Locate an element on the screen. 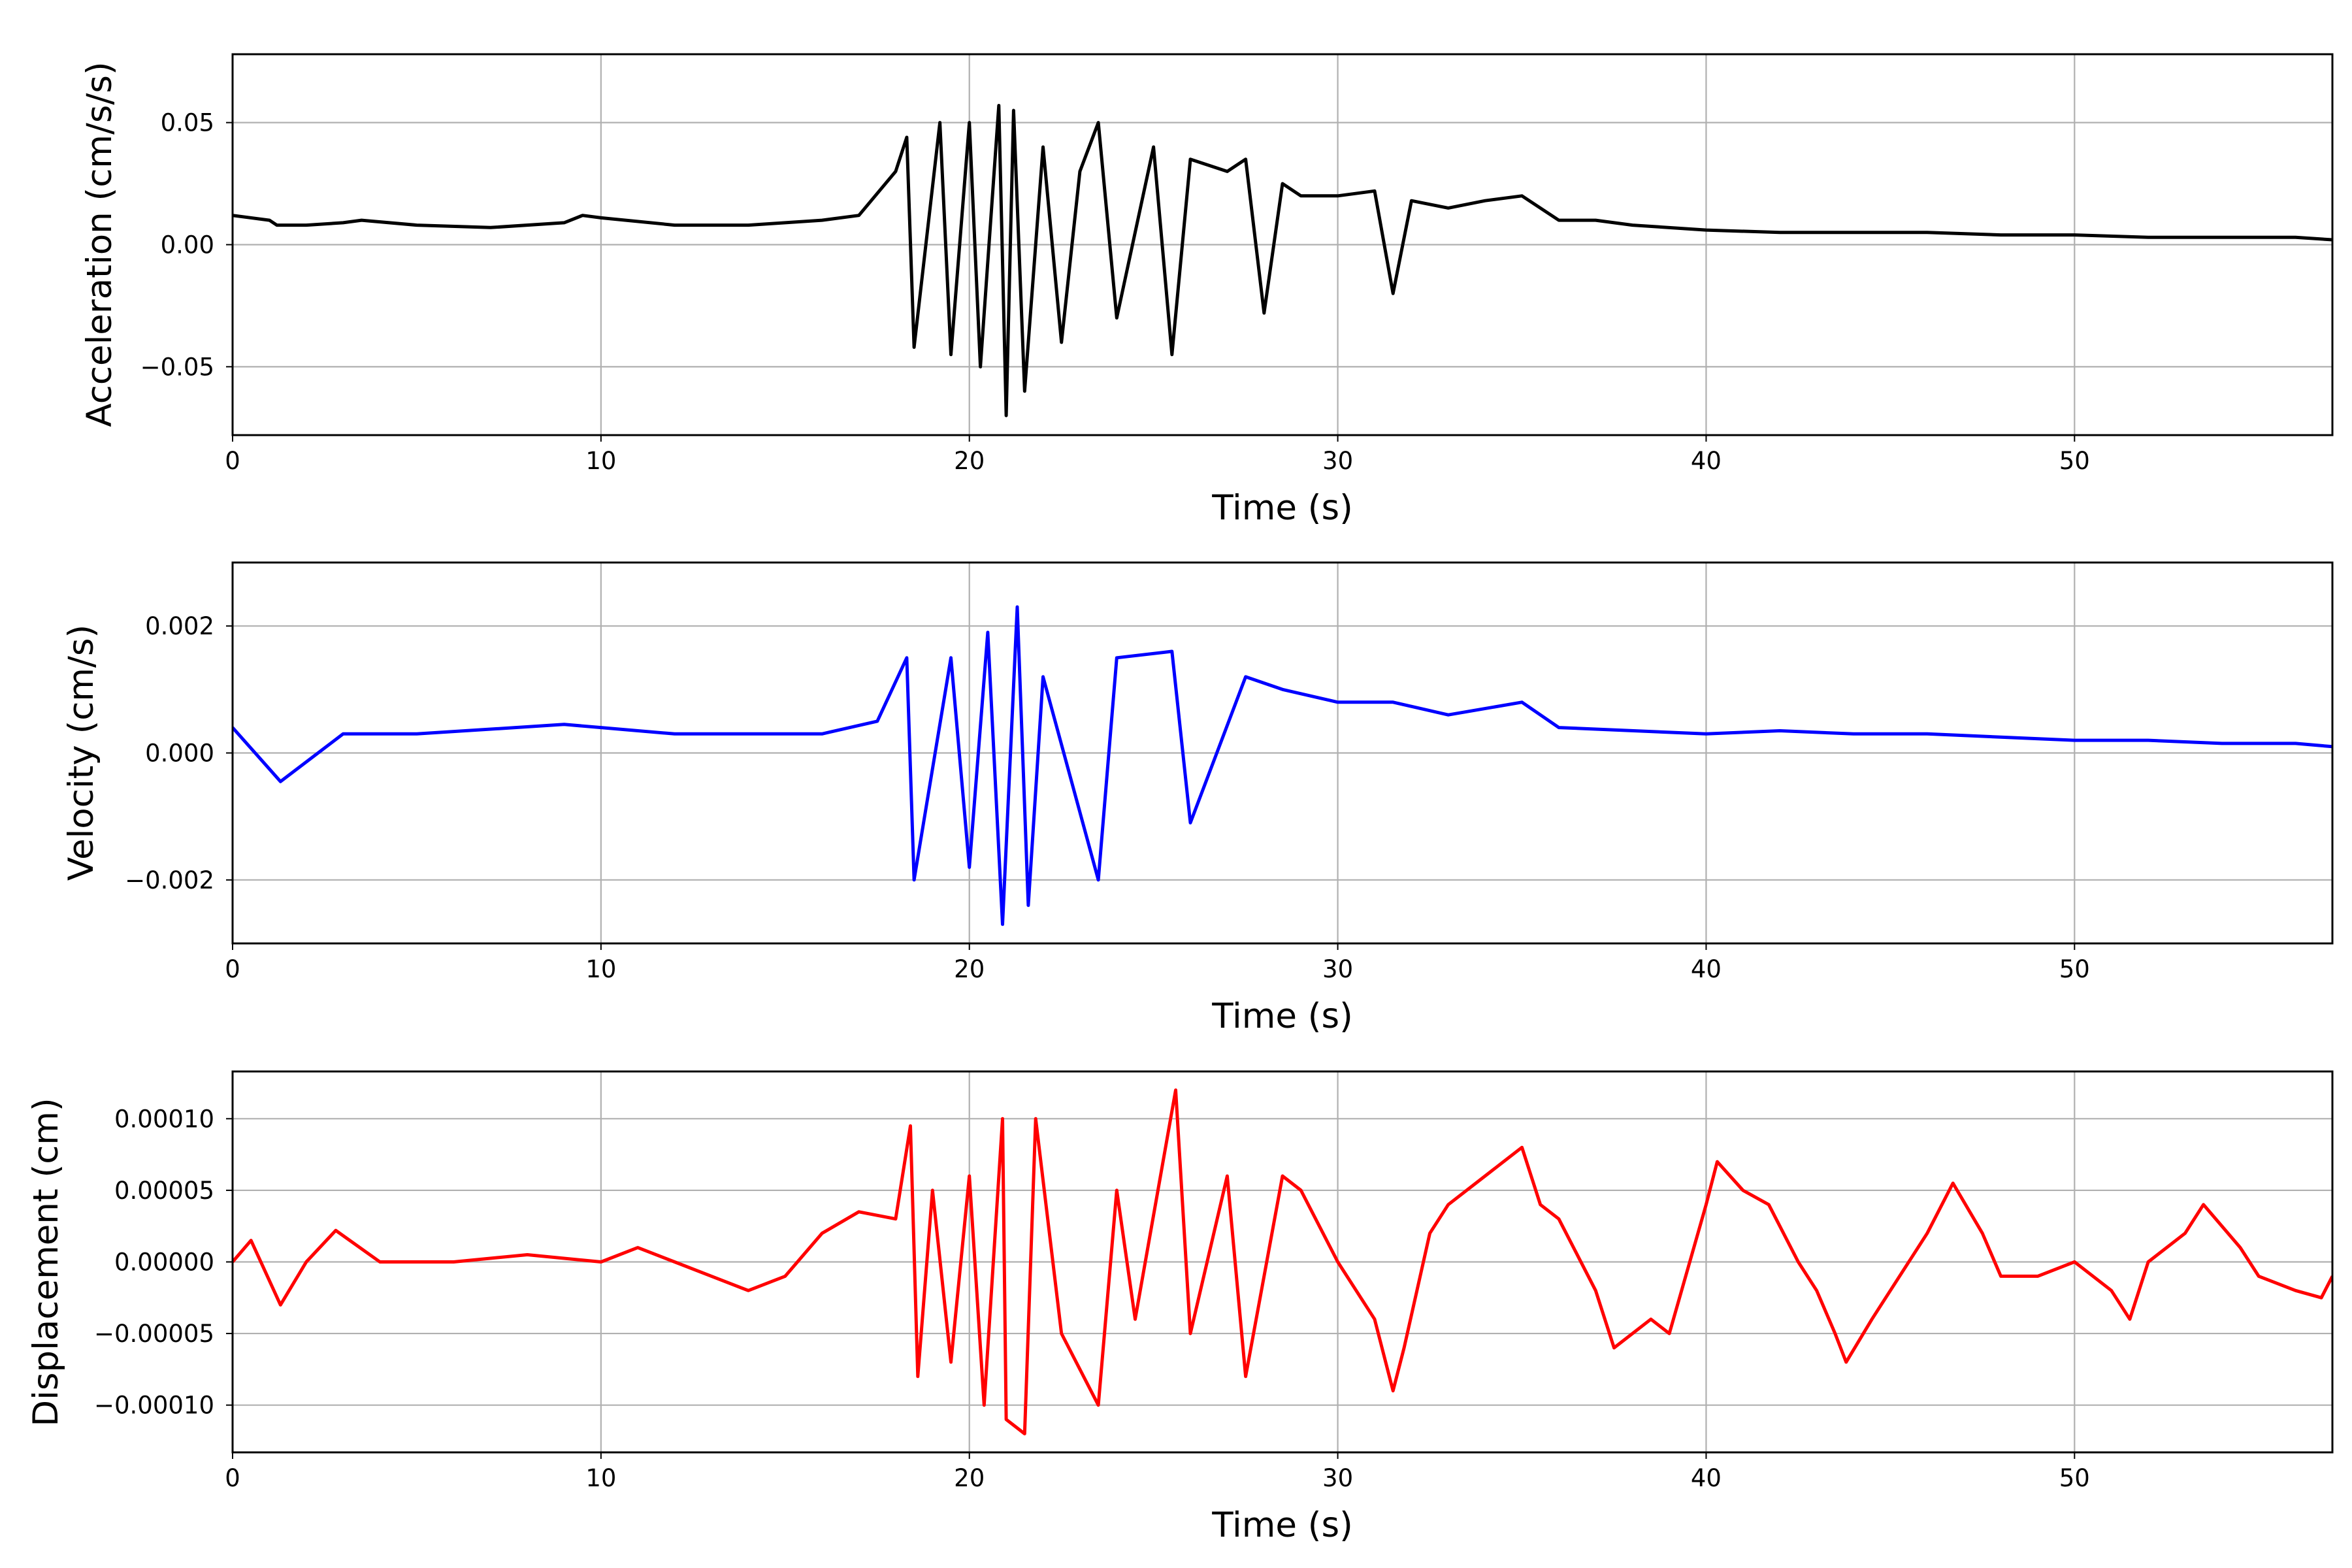  displacement-y-tick-label: −0.00010 is located at coordinates (154, 1406).